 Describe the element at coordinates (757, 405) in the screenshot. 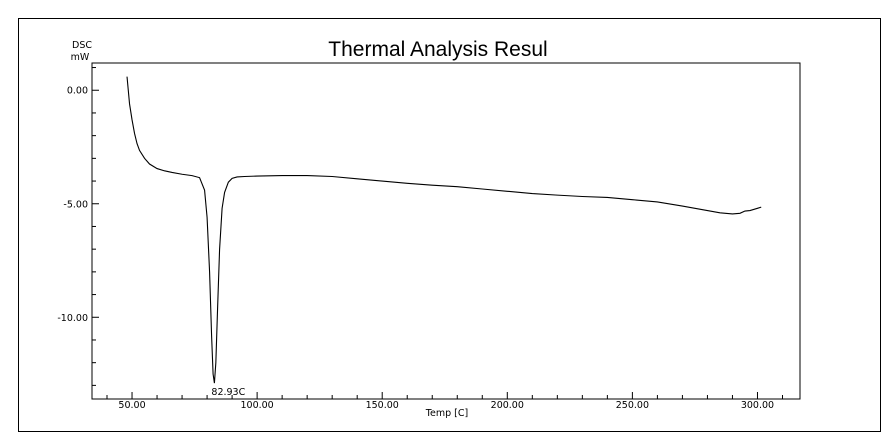

I see `x-tick-label: 300.00` at that location.